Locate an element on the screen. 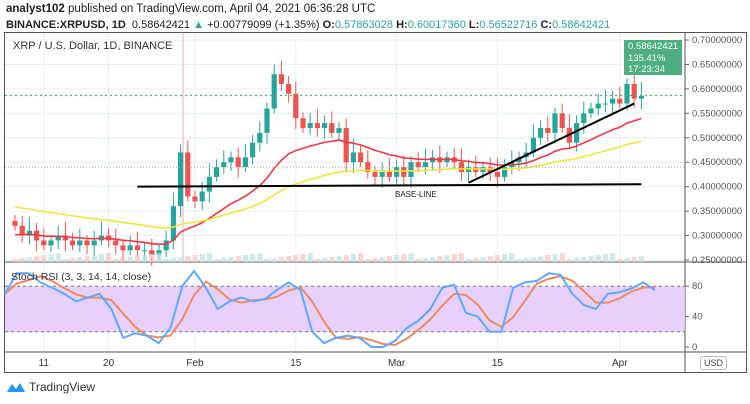 The width and height of the screenshot is (750, 404). y-tick-label: 0.25000000 is located at coordinates (717, 260).